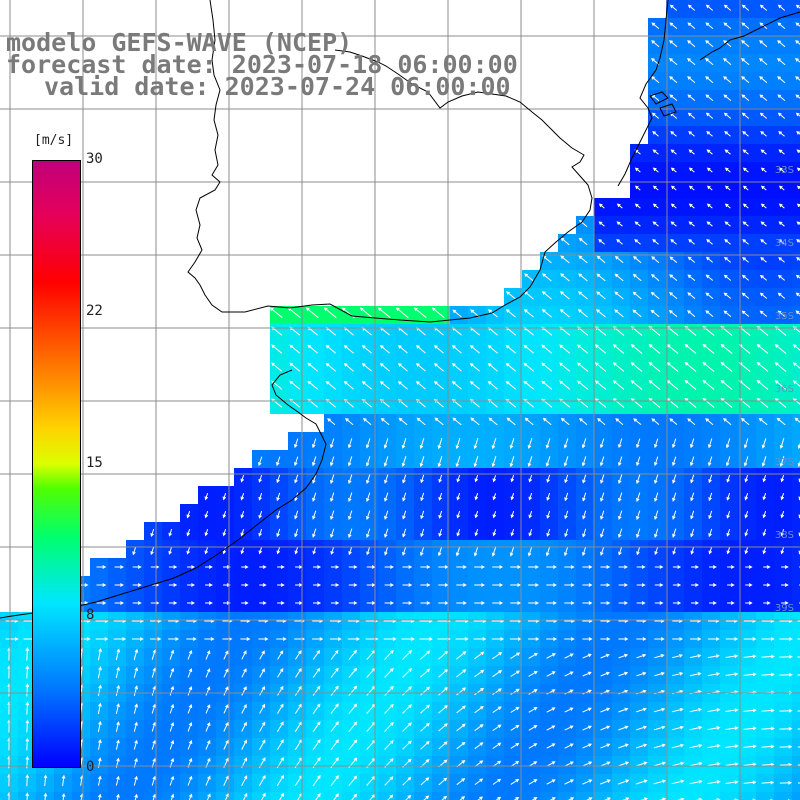 The width and height of the screenshot is (800, 800). What do you see at coordinates (90, 615) in the screenshot?
I see `colorbar-tick-8: 8` at bounding box center [90, 615].